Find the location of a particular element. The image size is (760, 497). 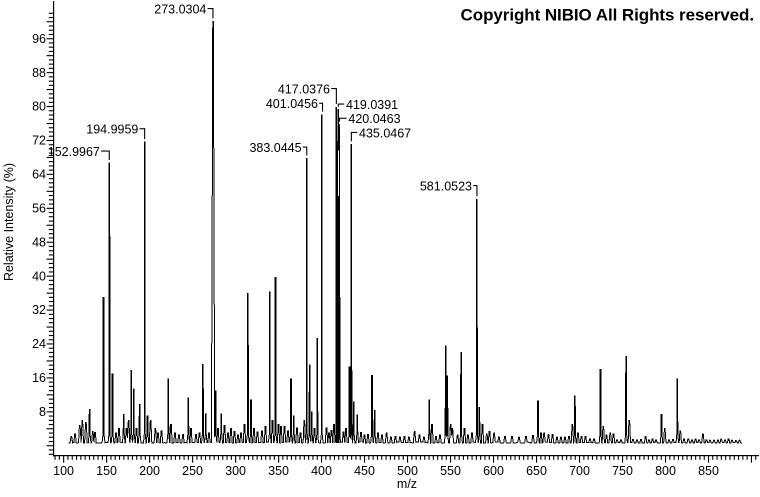

svg-text: 435.0467 is located at coordinates (385, 133).